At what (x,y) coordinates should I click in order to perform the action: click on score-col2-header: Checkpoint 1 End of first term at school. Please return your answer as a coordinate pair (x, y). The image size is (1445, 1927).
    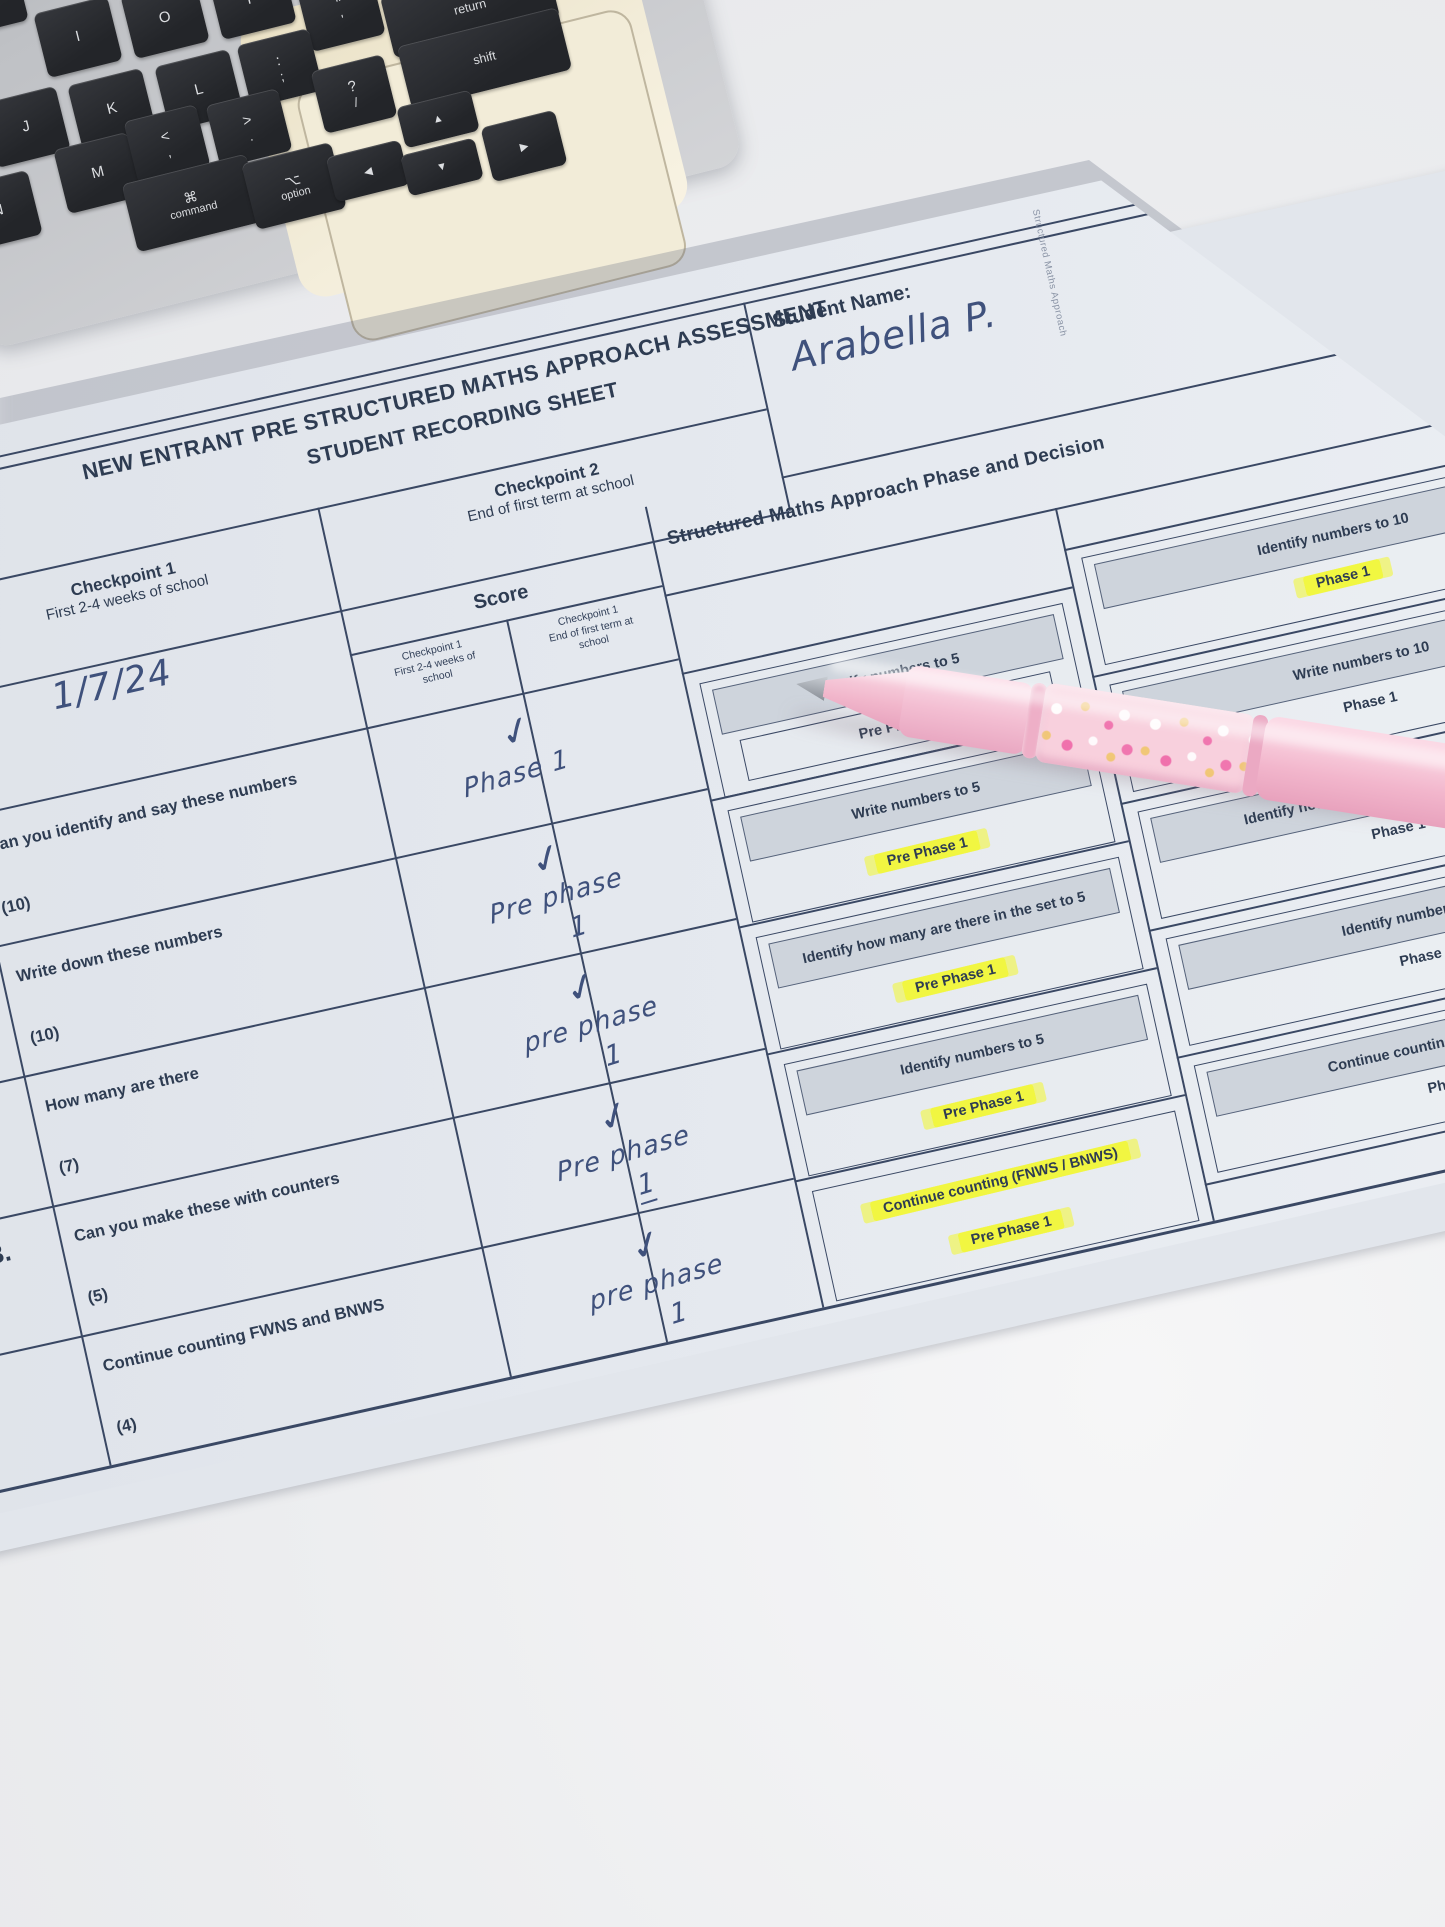
    Looking at the image, I should click on (591, 627).